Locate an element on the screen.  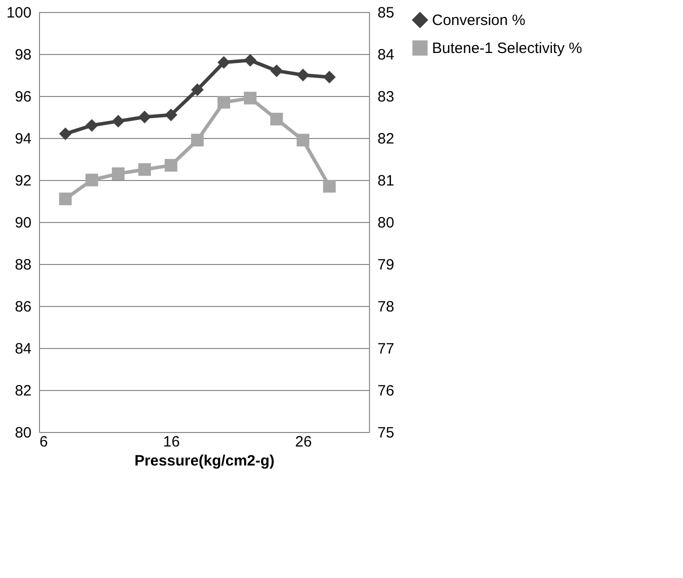
y-tick-label: 80 is located at coordinates (23, 433).